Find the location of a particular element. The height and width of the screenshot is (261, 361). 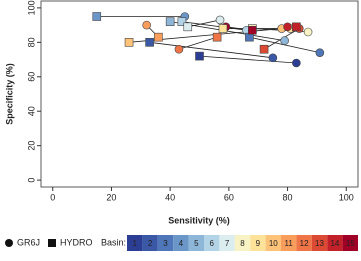

legend-label: 1 is located at coordinates (134, 243).